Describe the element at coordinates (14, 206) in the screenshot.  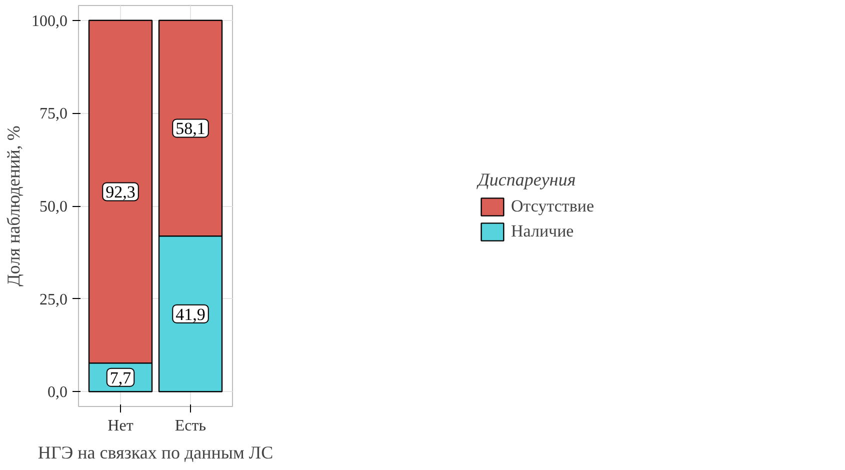
I see `y-axis-title: Доля наблюдений, %` at that location.